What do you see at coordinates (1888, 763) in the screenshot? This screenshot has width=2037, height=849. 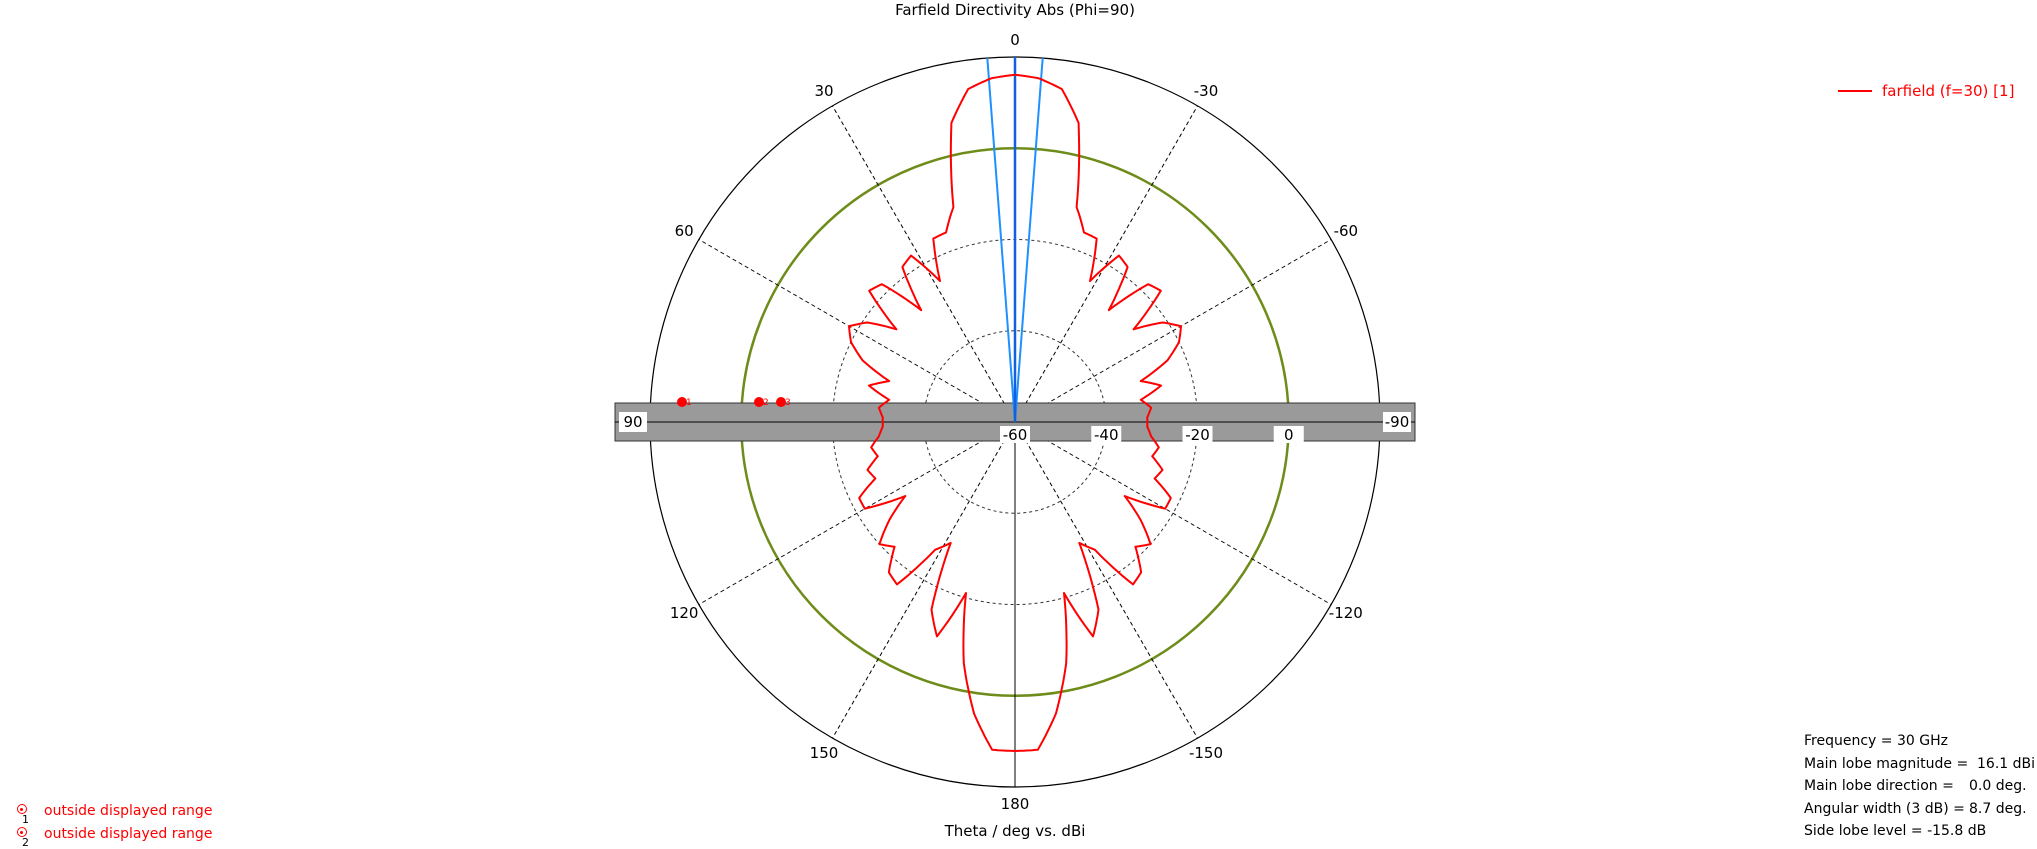 I see `info-key: Main lobe magnitude =` at bounding box center [1888, 763].